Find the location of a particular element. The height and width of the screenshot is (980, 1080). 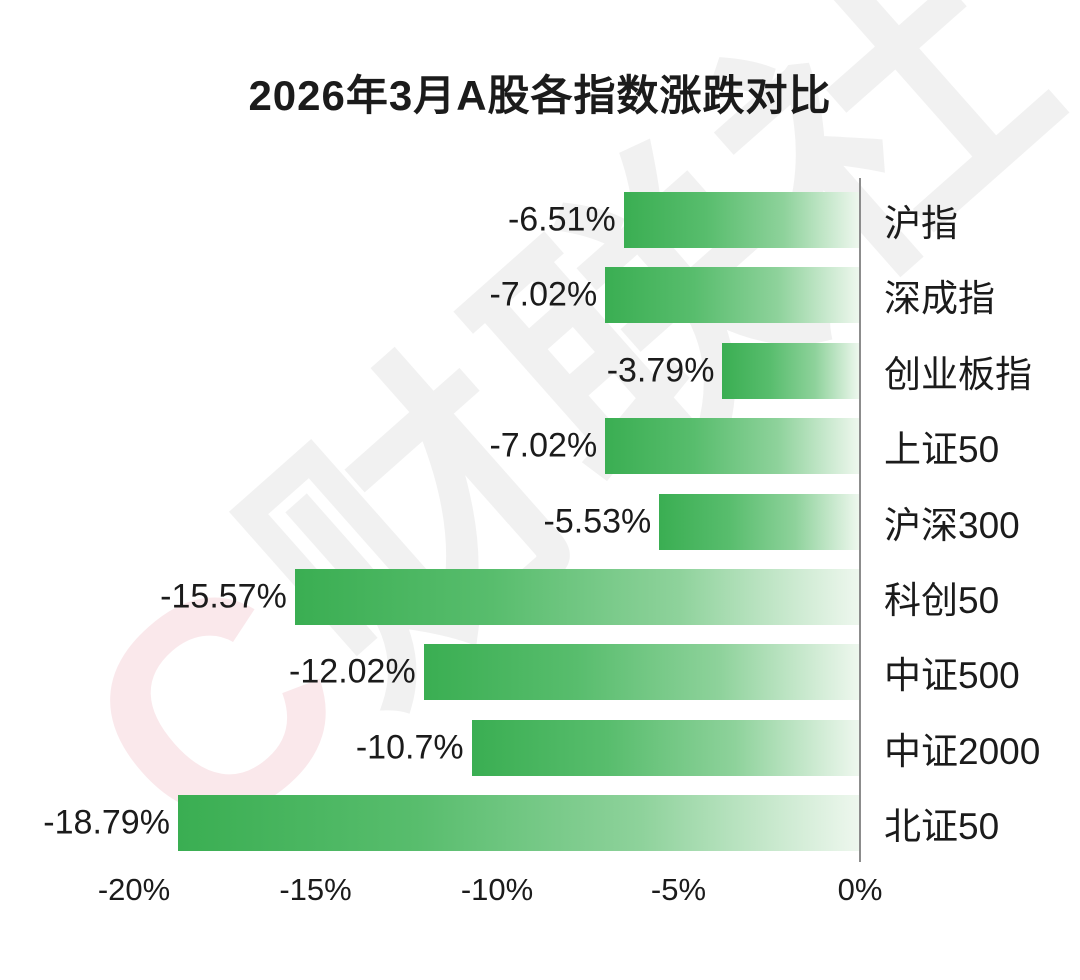

bar-row: -15.57% 科创50 is located at coordinates (540, 597).